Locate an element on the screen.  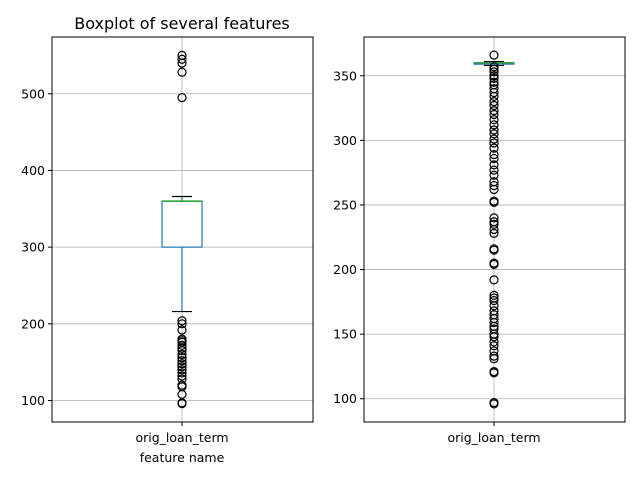
y-tick-label: 500 is located at coordinates (33, 93).